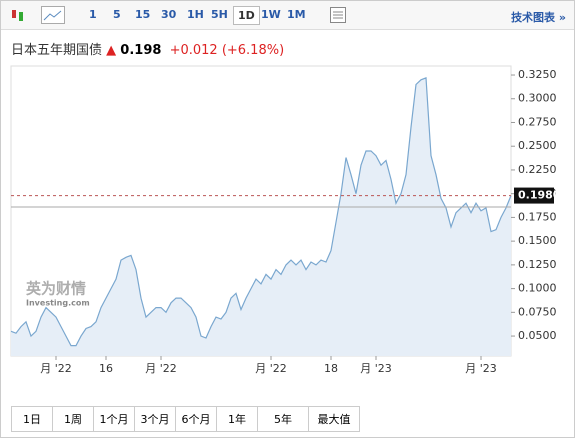 The image size is (575, 438). I want to click on x-tick-label: 16, so click(106, 368).